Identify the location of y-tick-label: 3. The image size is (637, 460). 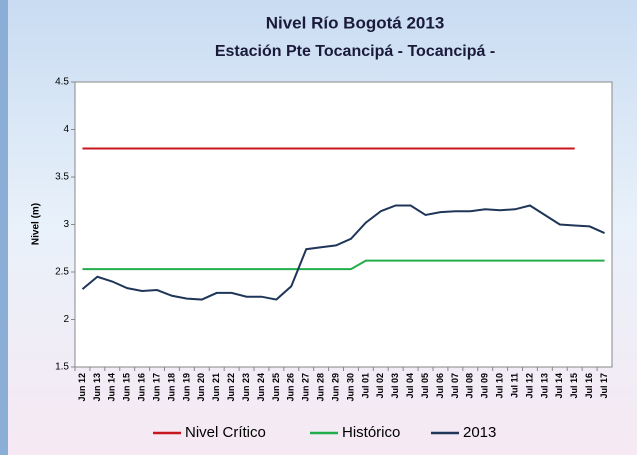
(66, 224).